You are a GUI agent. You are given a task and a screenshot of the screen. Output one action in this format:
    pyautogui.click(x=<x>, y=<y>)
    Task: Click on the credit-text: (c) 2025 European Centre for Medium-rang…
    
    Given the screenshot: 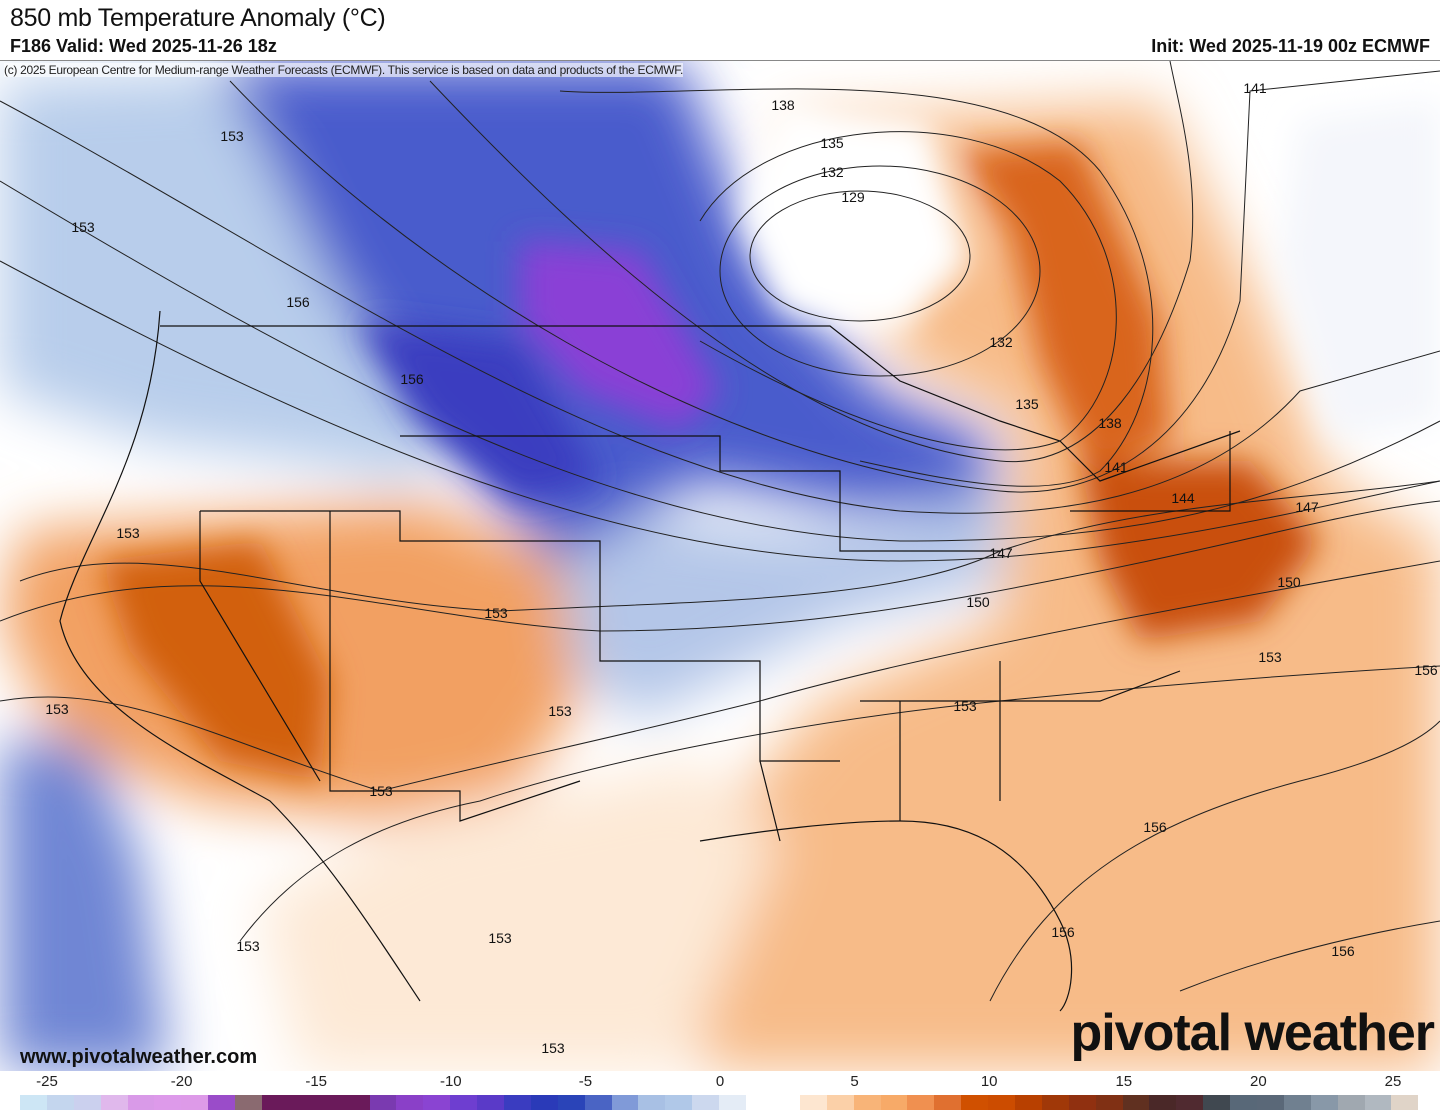 What is the action you would take?
    pyautogui.click(x=344, y=70)
    